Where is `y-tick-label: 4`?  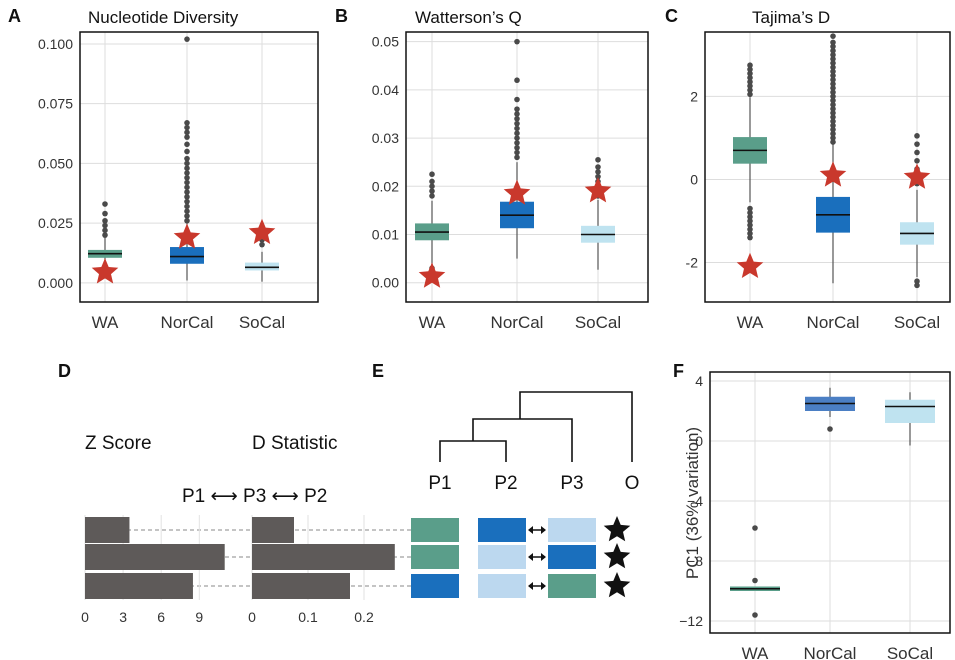 y-tick-label: 4 is located at coordinates (699, 381).